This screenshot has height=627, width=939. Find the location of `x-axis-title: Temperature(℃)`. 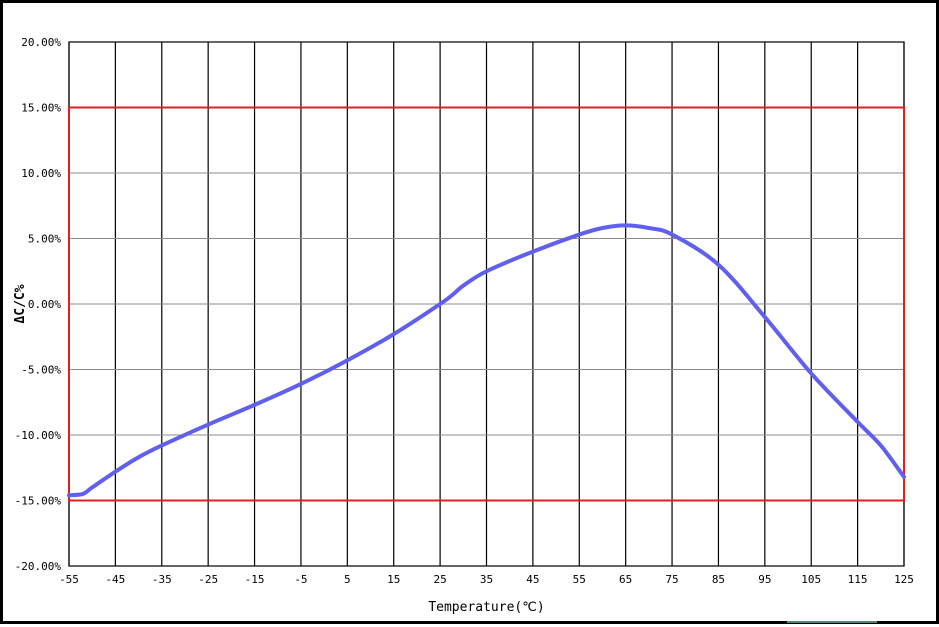

x-axis-title: Temperature(℃) is located at coordinates (486, 607).